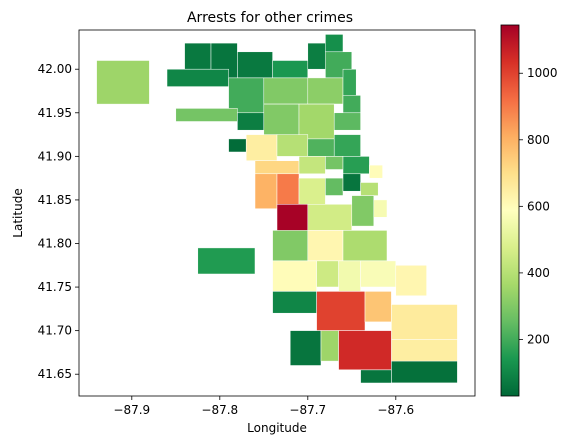  Describe the element at coordinates (55, 374) in the screenshot. I see `y-tick-label: 41.65` at that location.